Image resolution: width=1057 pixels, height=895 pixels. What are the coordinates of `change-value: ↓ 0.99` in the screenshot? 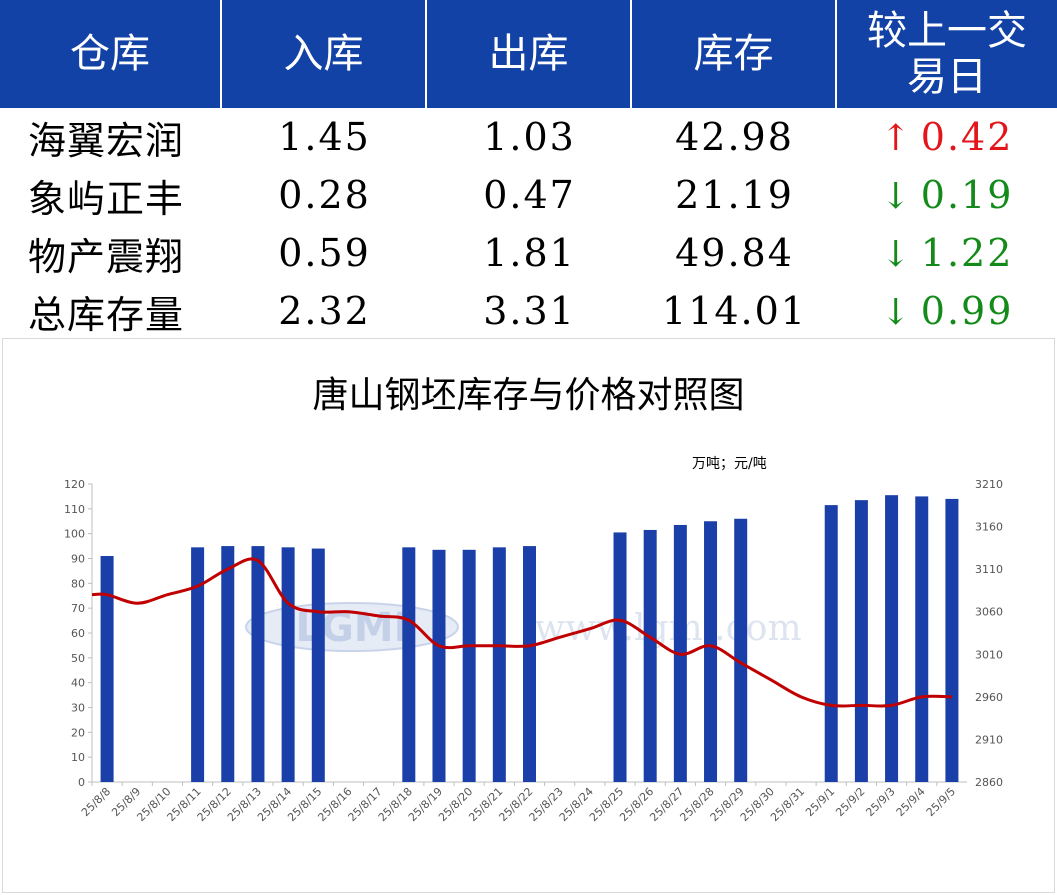 It's located at (947, 311).